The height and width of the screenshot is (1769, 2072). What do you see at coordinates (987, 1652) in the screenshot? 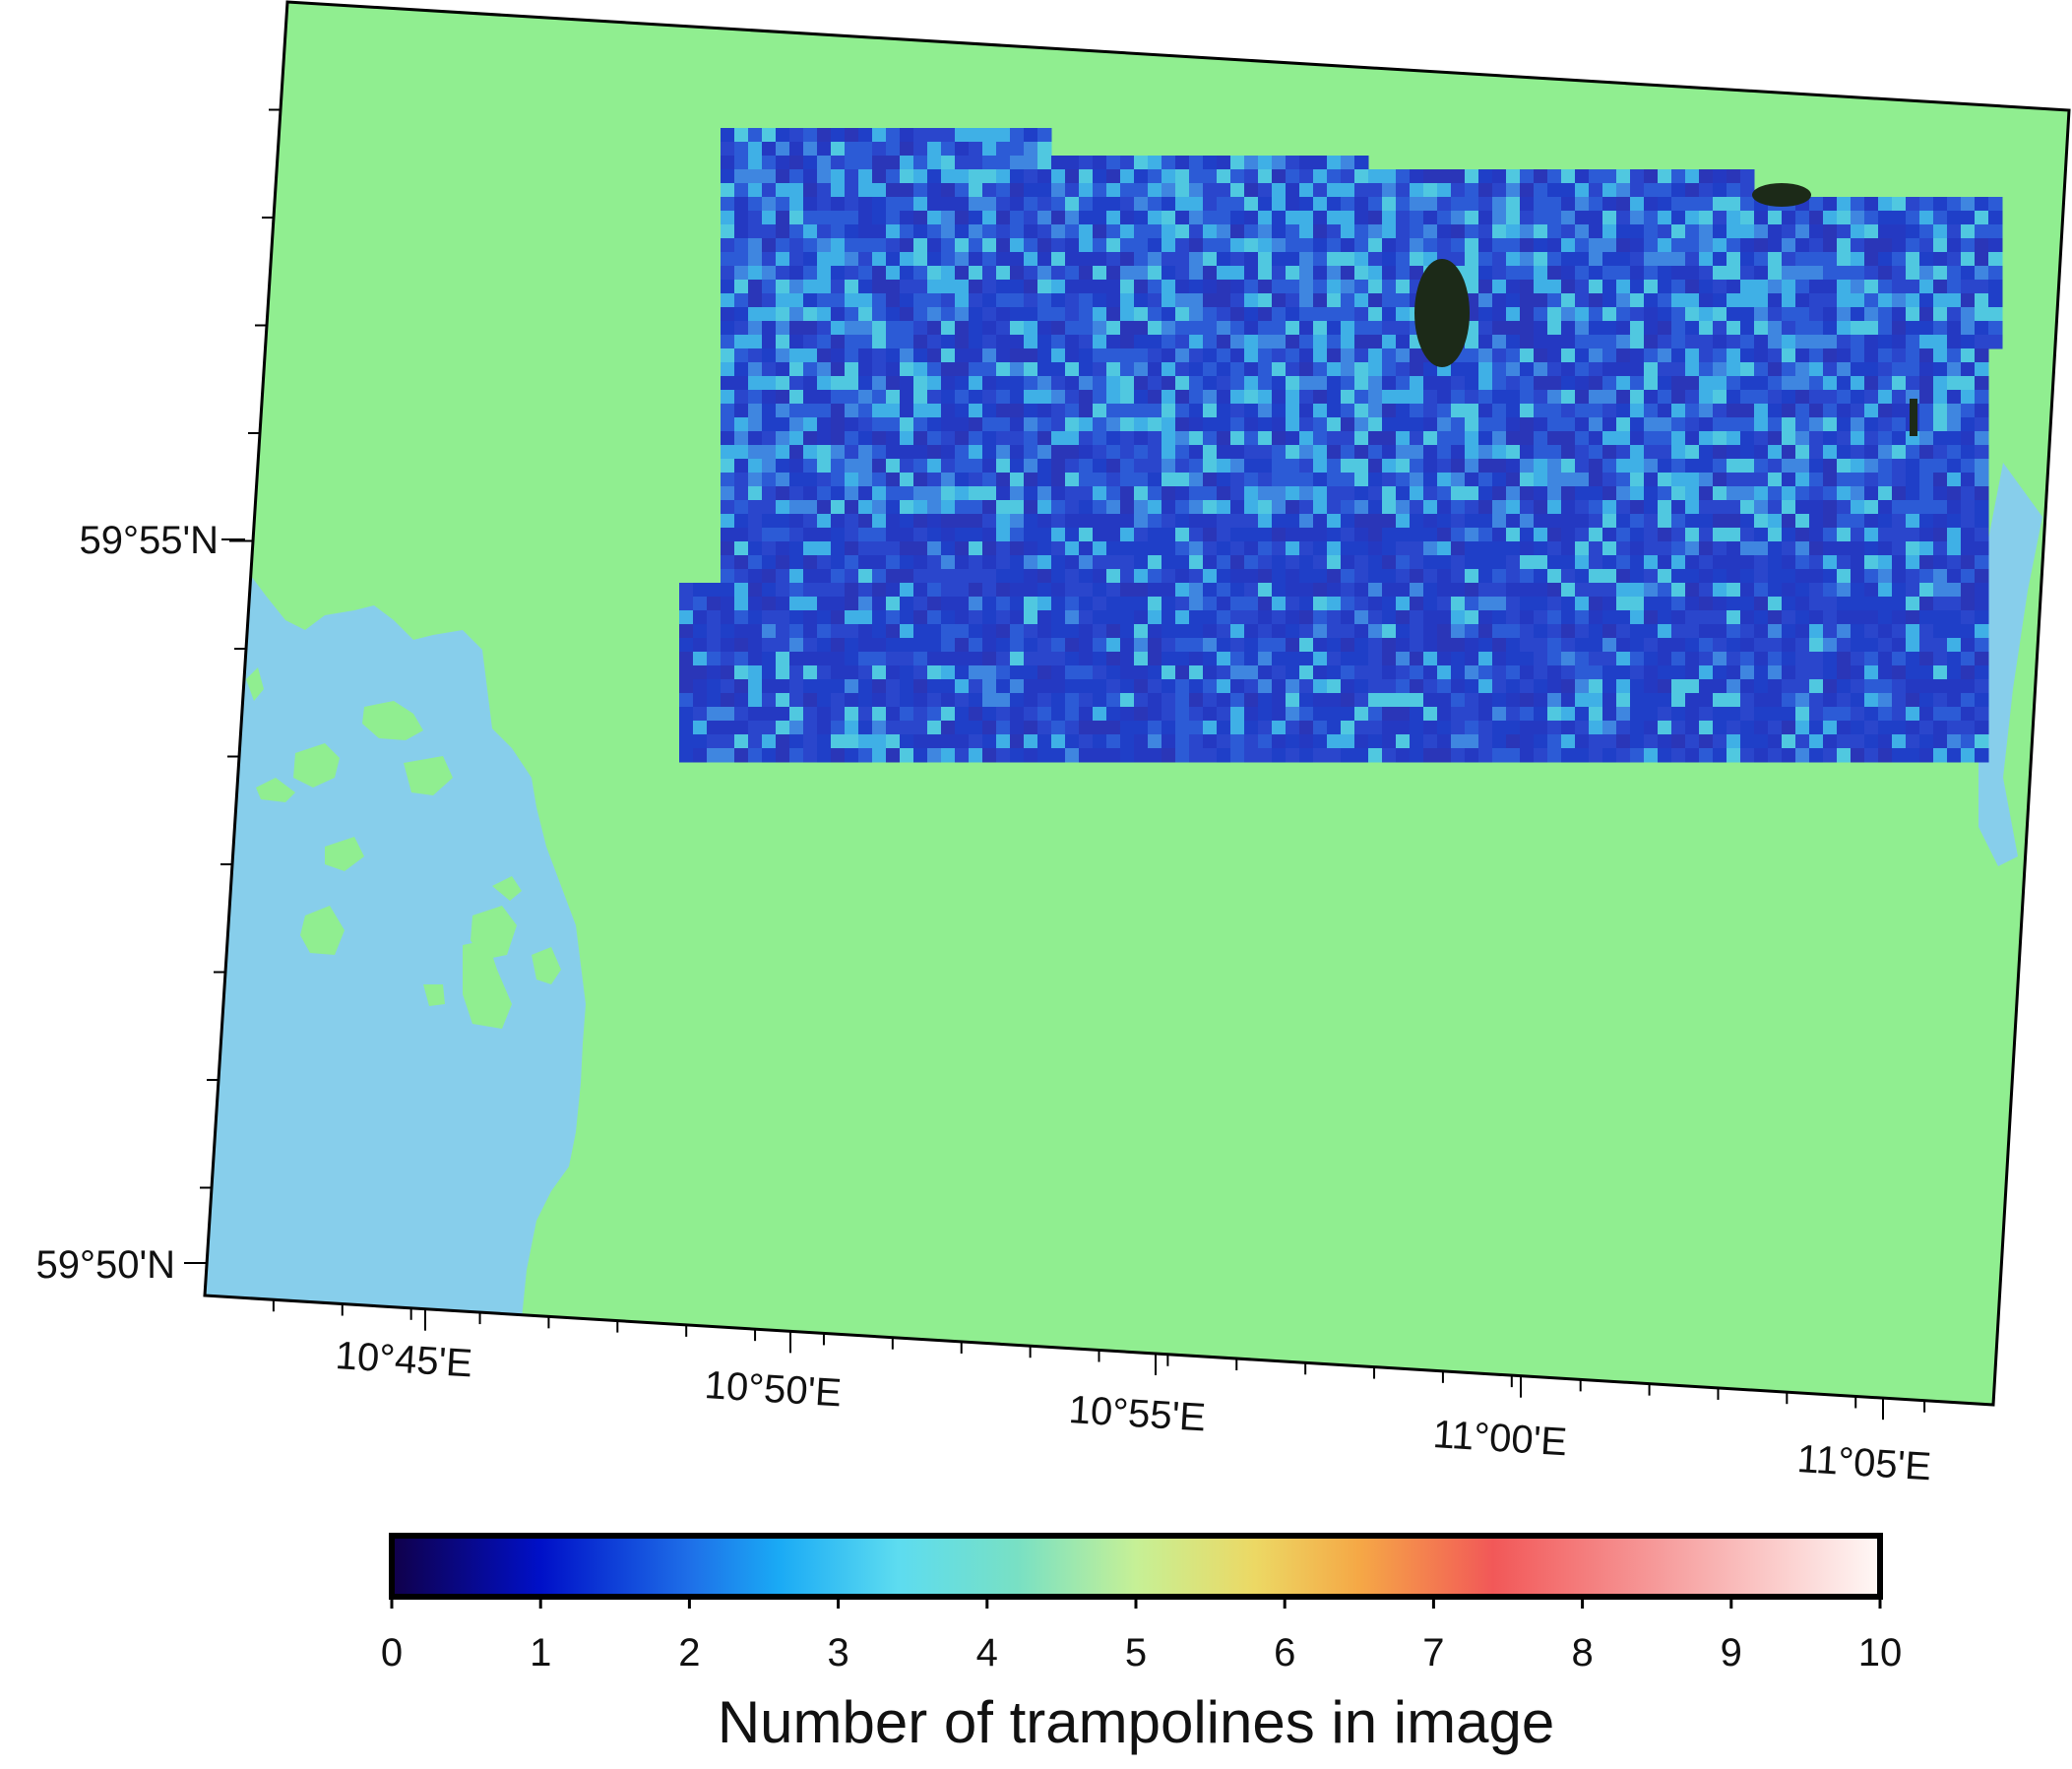
I see `colorbar-tick-label: 4` at bounding box center [987, 1652].